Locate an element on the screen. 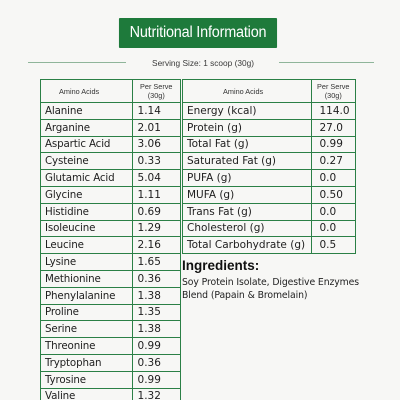  table-row: Histidine 0.69 is located at coordinates (111, 211).